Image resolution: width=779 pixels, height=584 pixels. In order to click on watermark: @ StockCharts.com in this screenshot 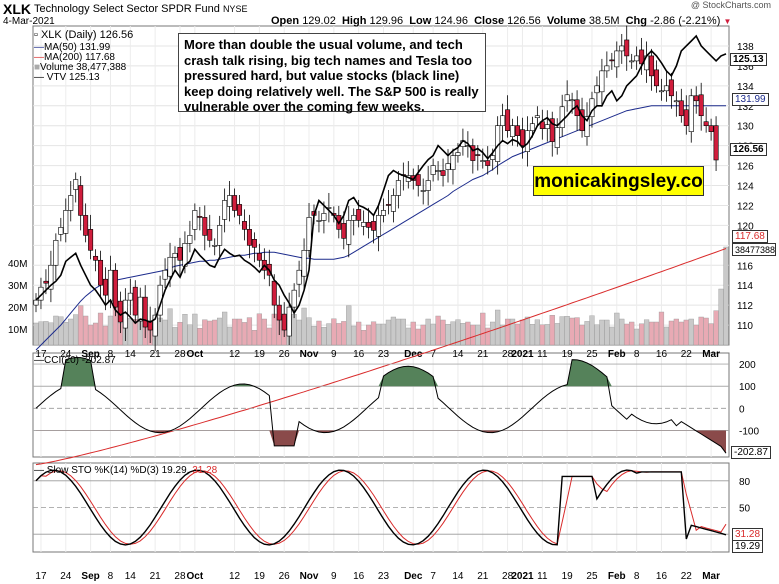, I will do `click(730, 5)`.